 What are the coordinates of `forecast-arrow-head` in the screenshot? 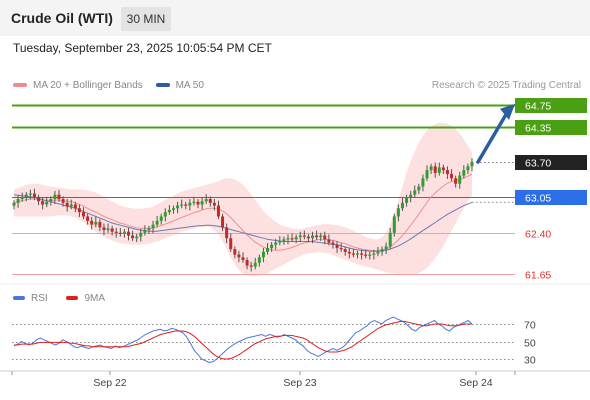 It's located at (507, 111).